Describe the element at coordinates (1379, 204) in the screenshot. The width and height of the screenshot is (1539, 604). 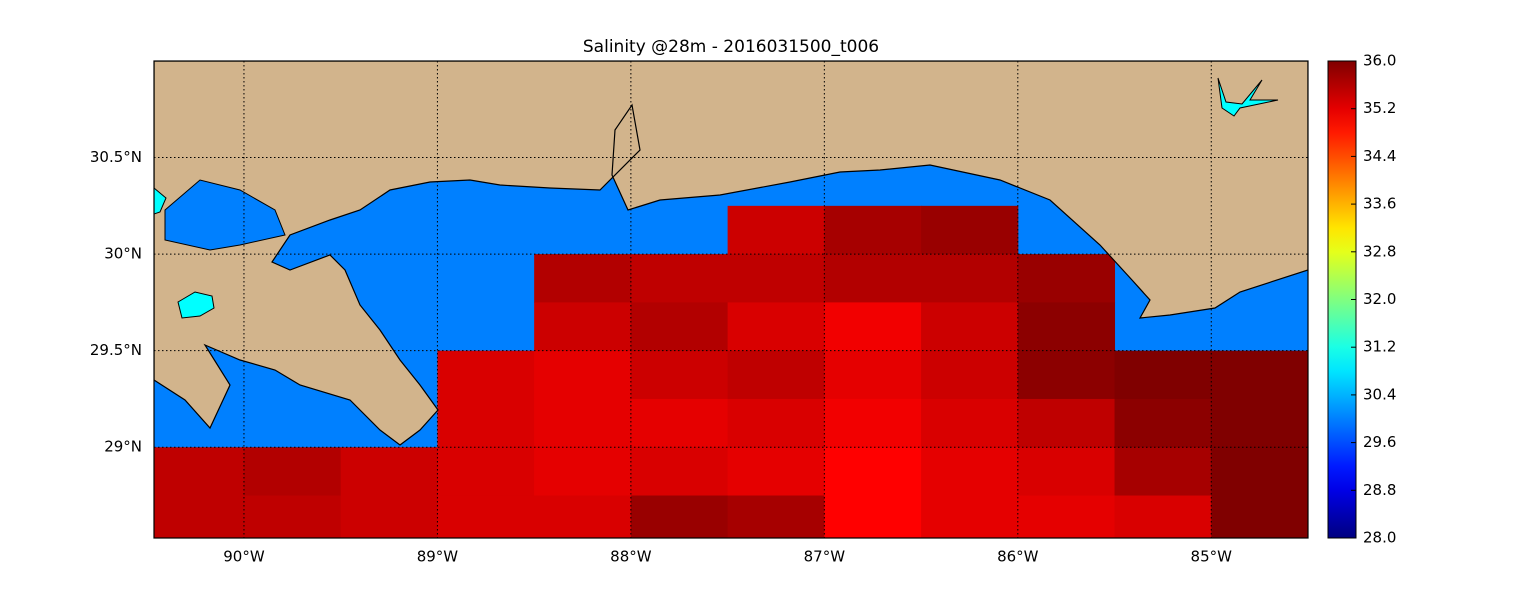
I see `colorbar-label: 33.6` at that location.